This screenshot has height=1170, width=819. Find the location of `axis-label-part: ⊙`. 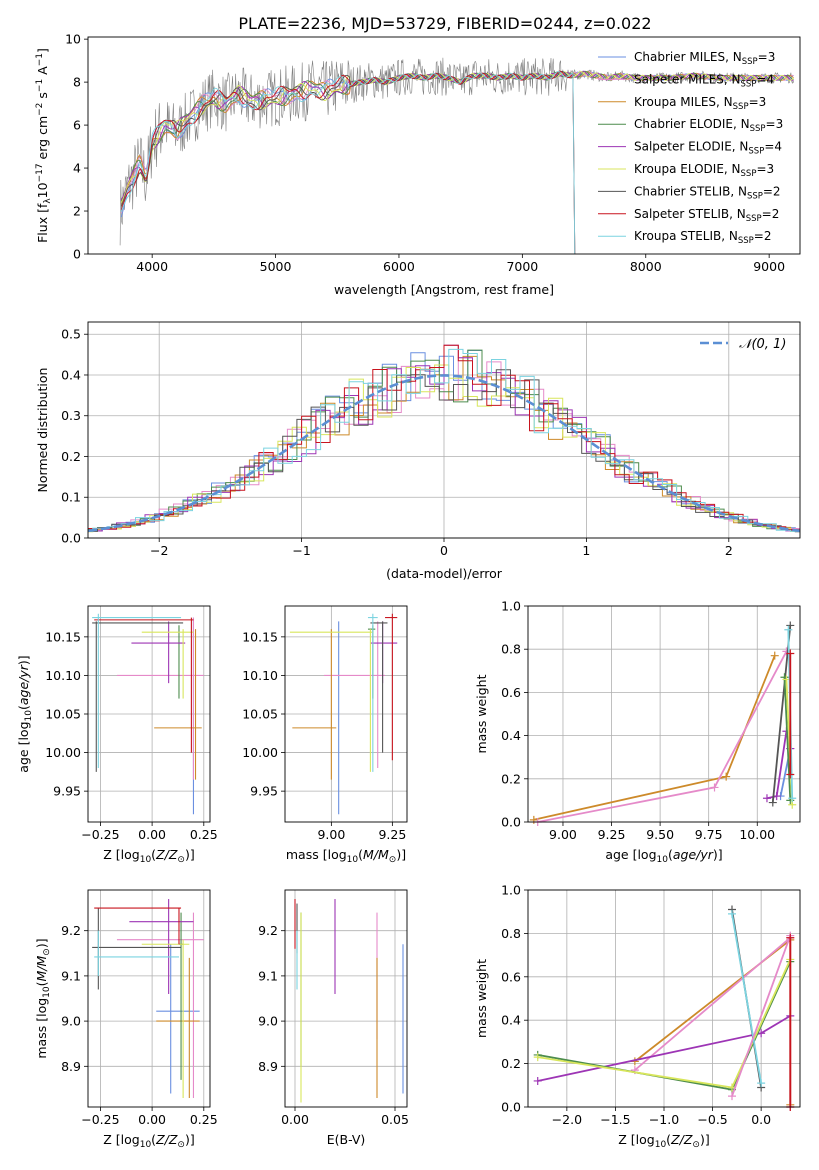

axis-label-part: ⊙ is located at coordinates (696, 1145).